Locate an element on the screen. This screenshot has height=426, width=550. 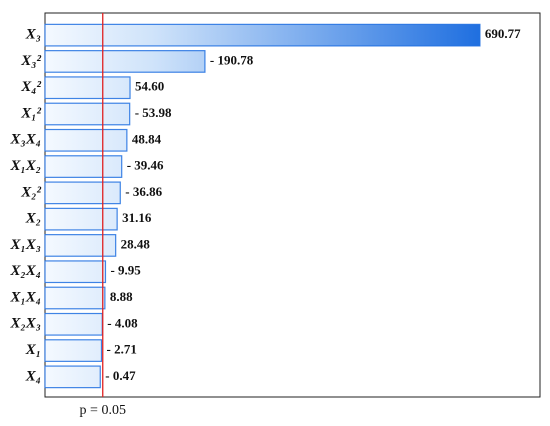
category-label: X₂² is located at coordinates (30, 192).